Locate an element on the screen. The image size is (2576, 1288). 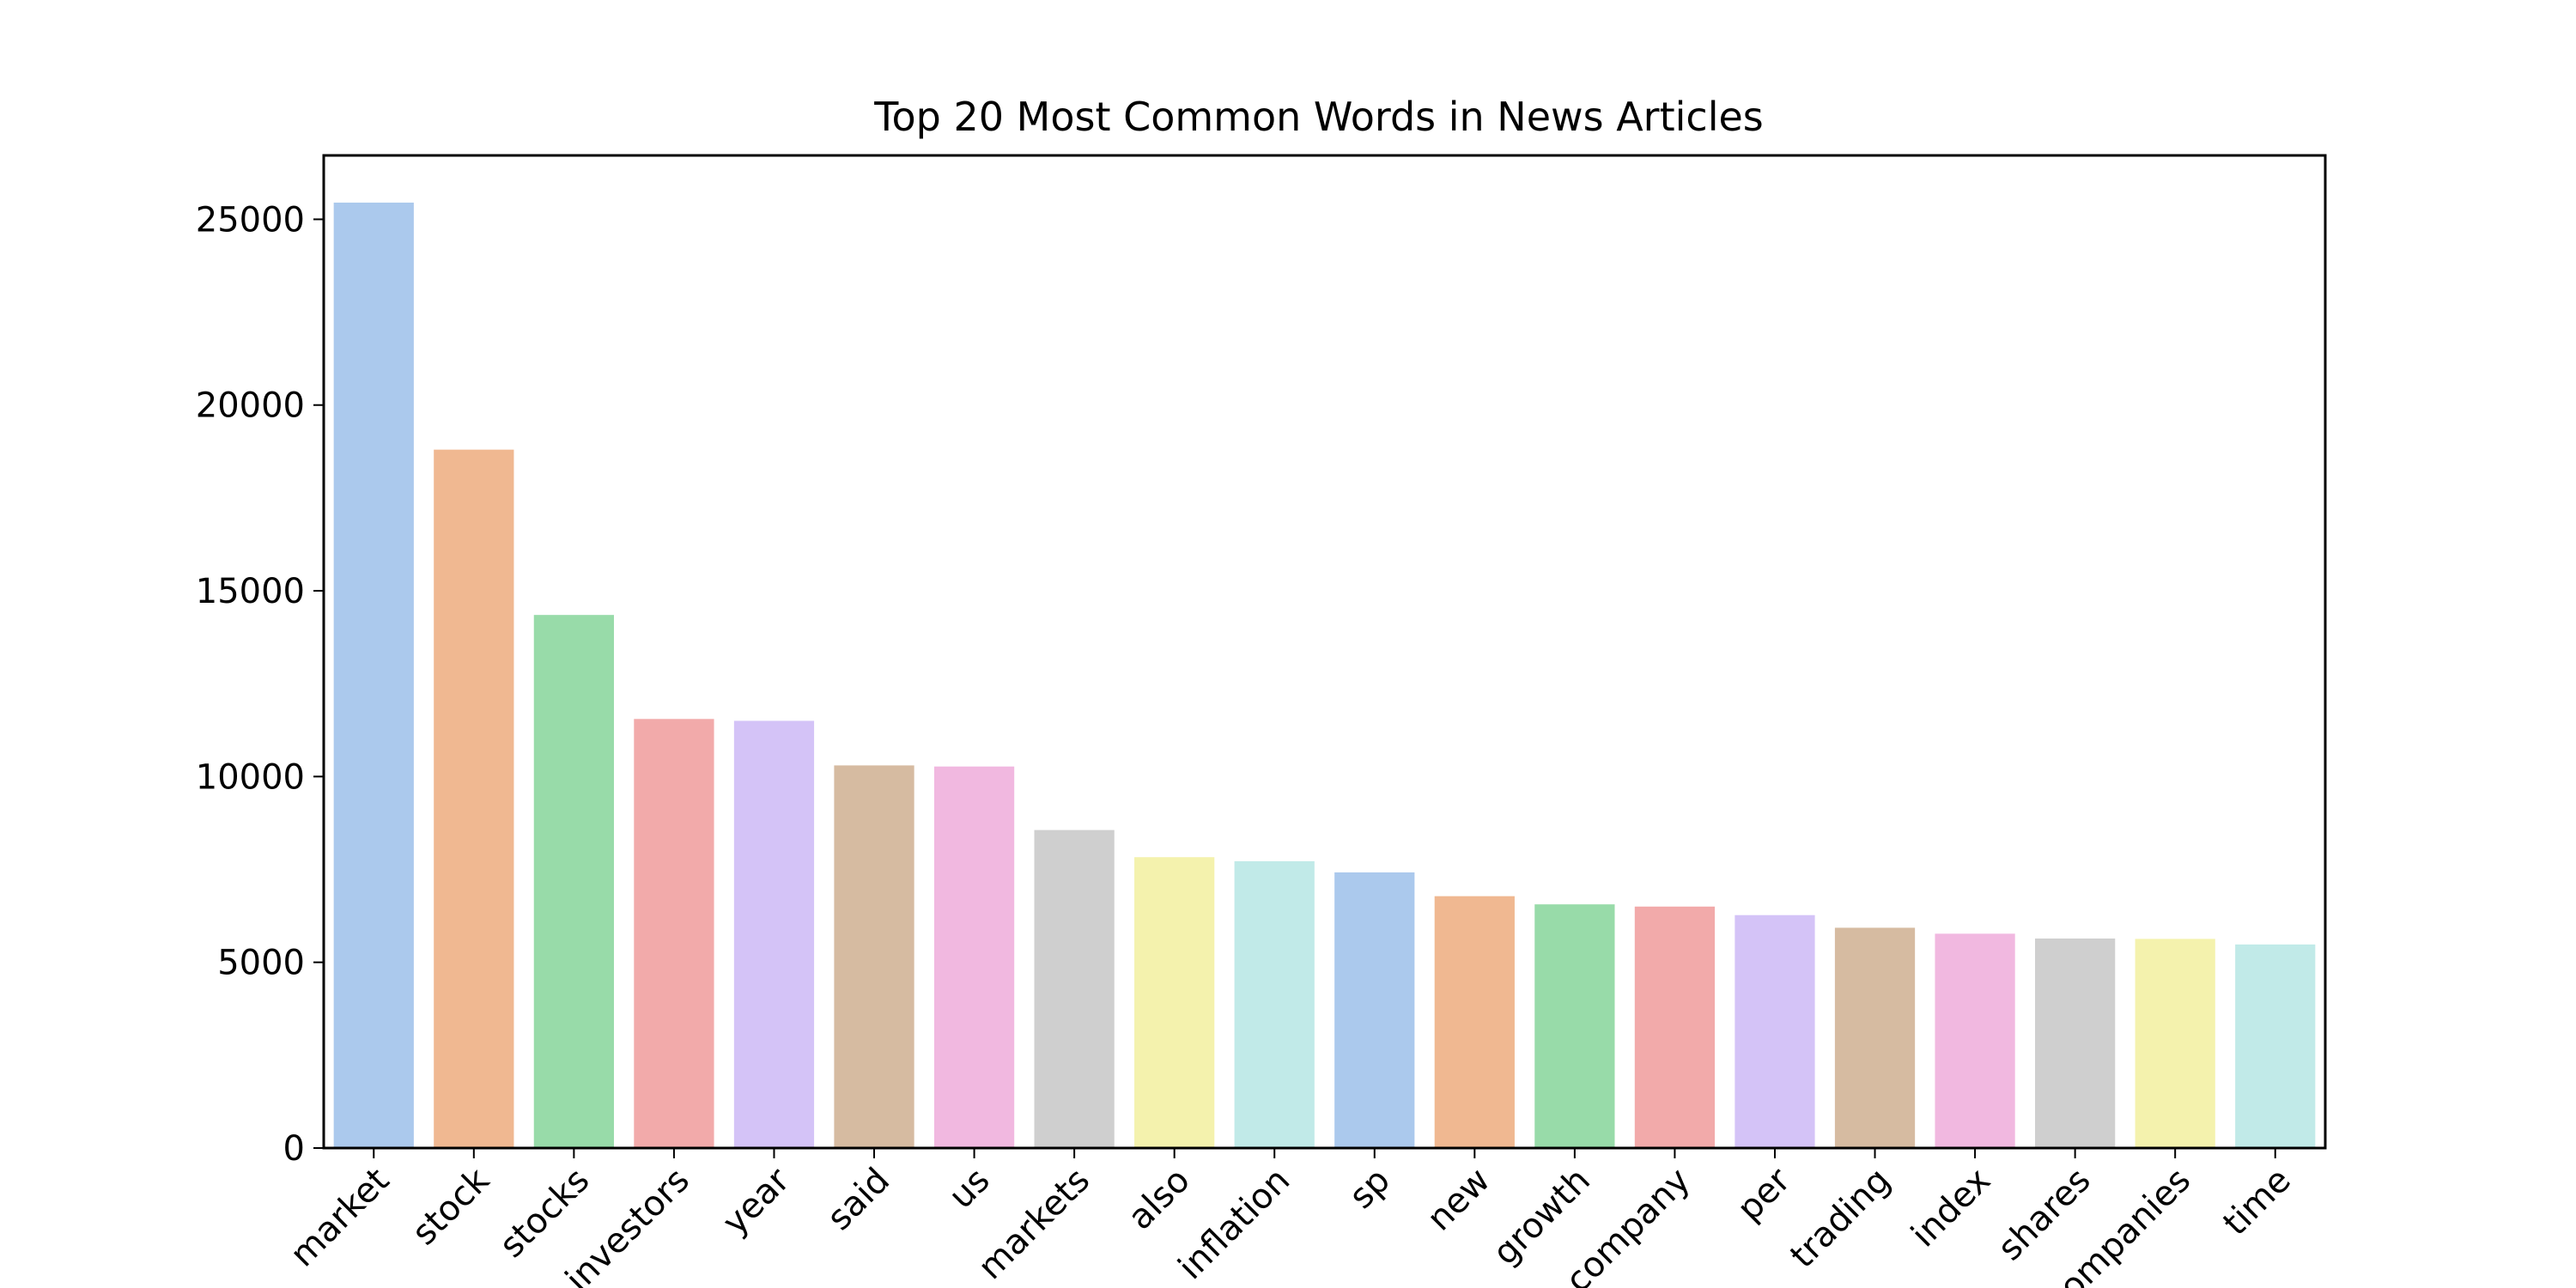
y-tick-label: 0 is located at coordinates (294, 1149).